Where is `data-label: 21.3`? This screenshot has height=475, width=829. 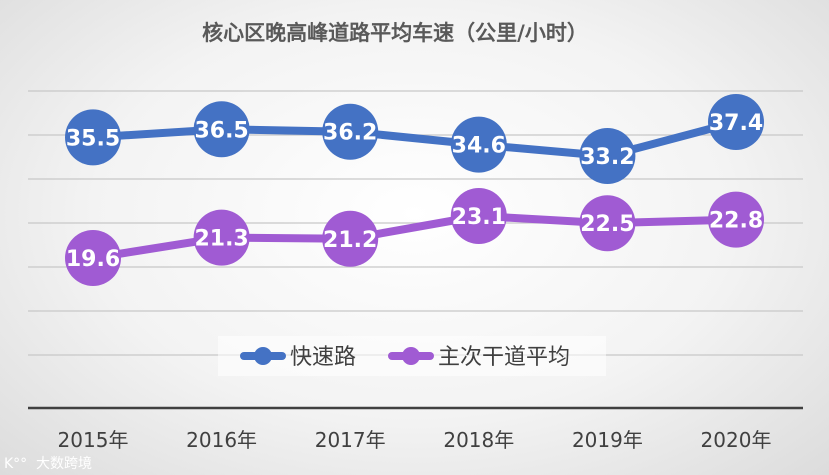
data-label: 21.3 is located at coordinates (221, 239).